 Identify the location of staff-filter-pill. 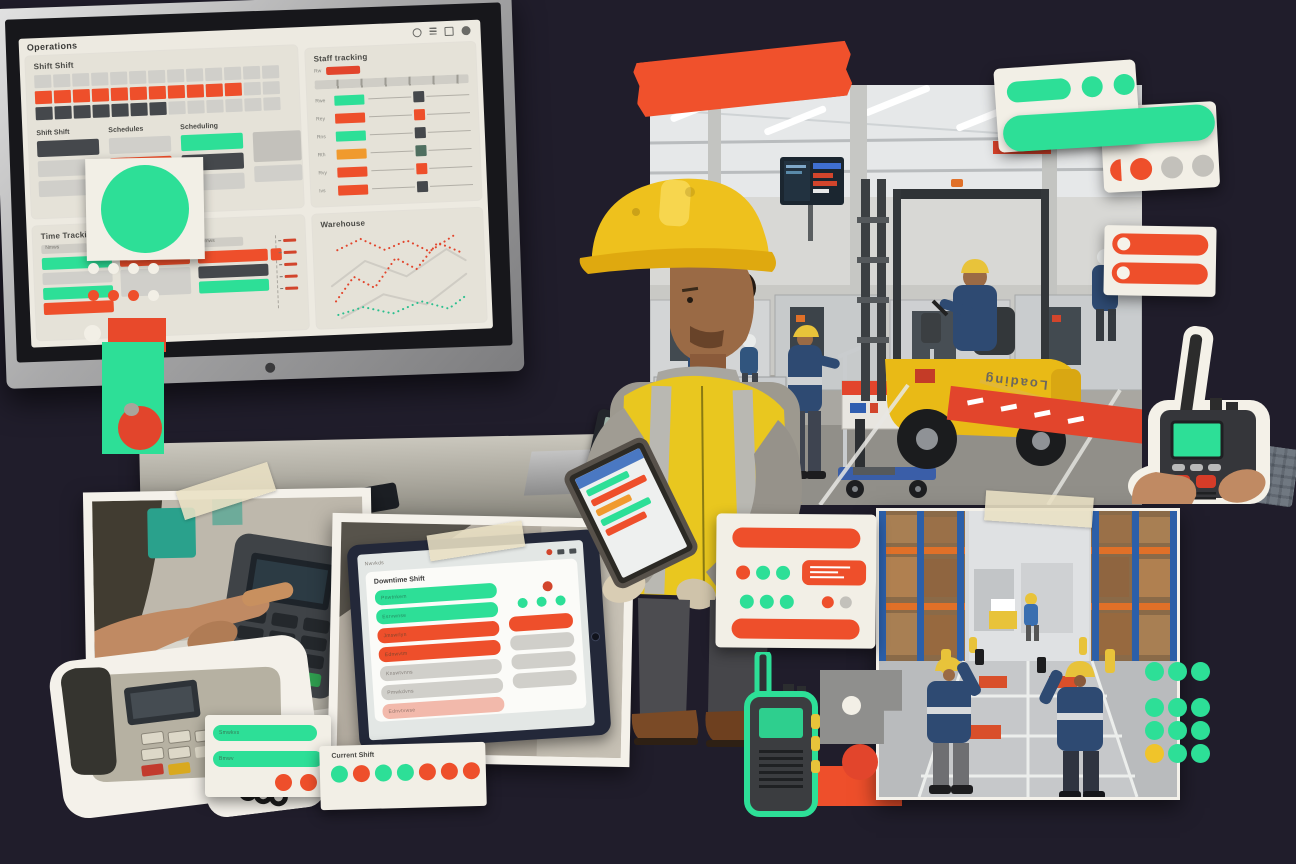
(343, 70).